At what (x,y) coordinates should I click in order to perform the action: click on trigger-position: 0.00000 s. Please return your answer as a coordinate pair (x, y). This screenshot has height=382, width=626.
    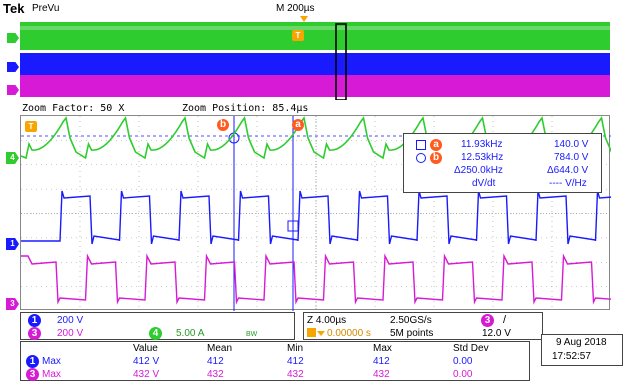
    Looking at the image, I should click on (349, 333).